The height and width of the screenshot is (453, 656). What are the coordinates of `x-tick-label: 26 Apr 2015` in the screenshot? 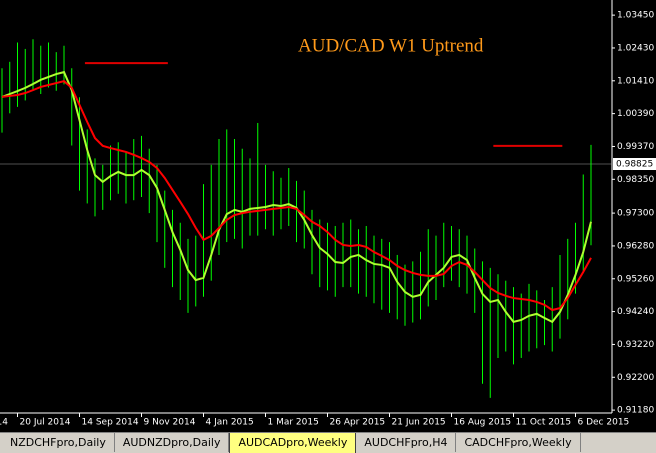 It's located at (358, 423).